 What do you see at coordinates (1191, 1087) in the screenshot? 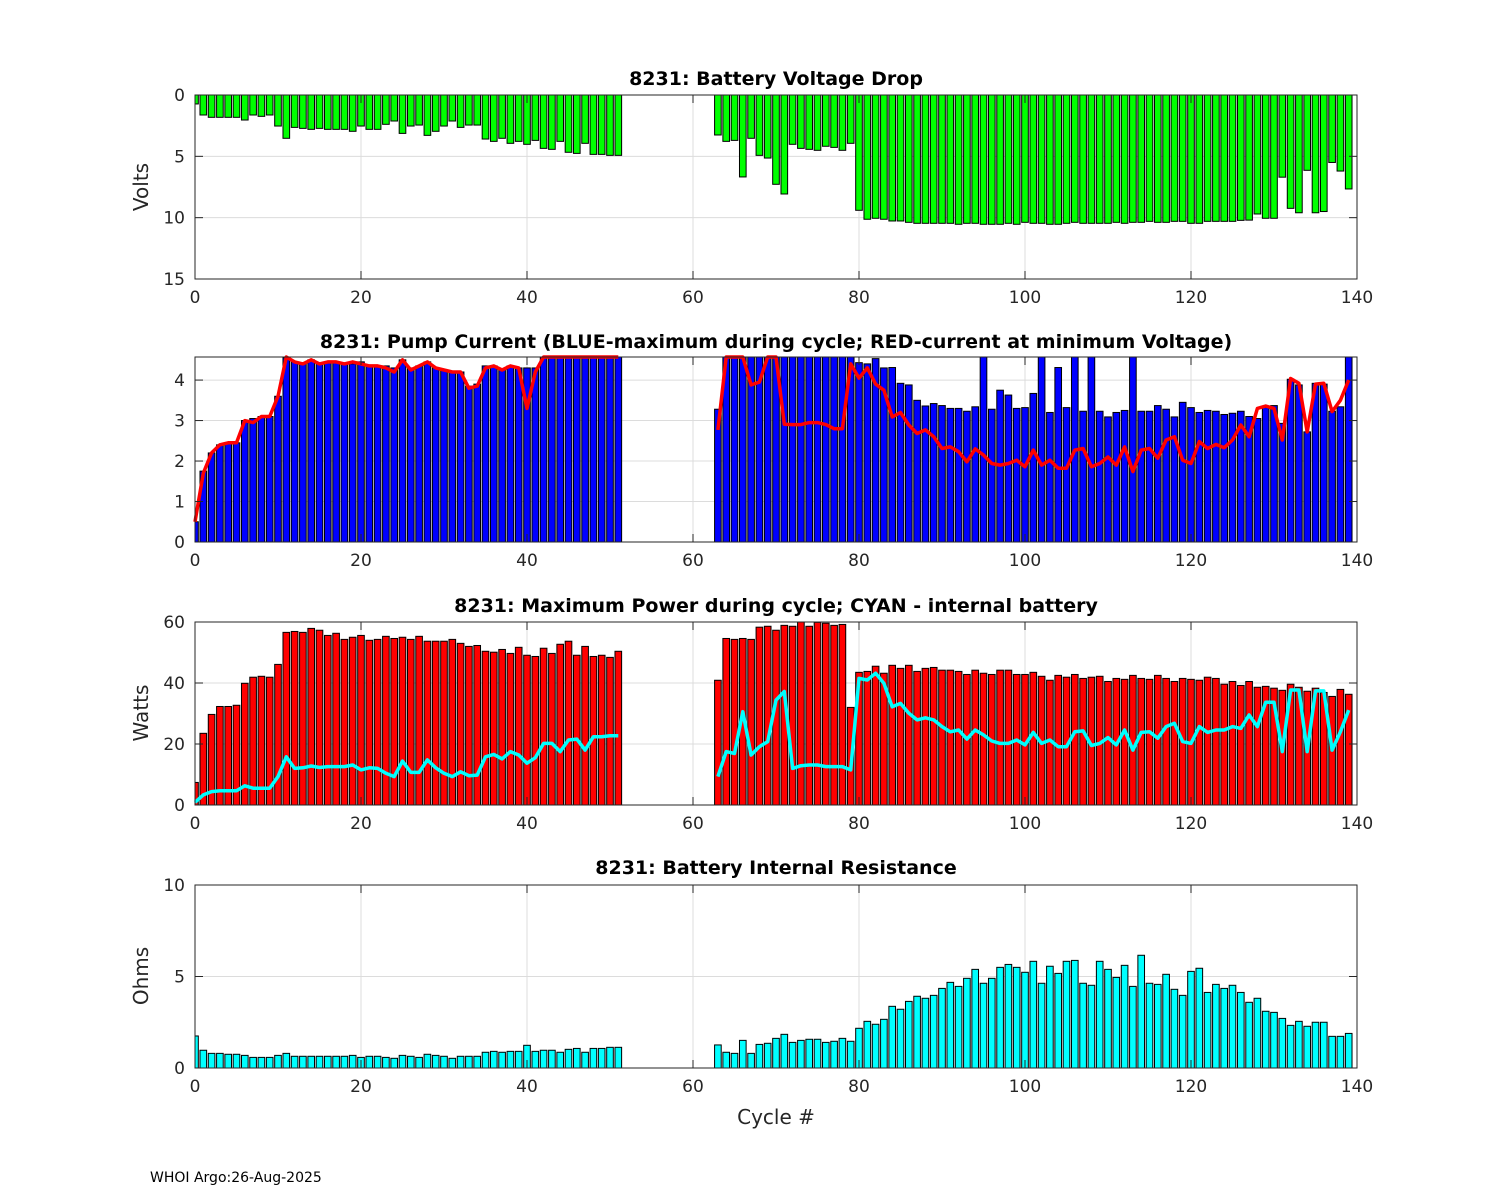
I see `x-tick-label: 120` at bounding box center [1191, 1087].